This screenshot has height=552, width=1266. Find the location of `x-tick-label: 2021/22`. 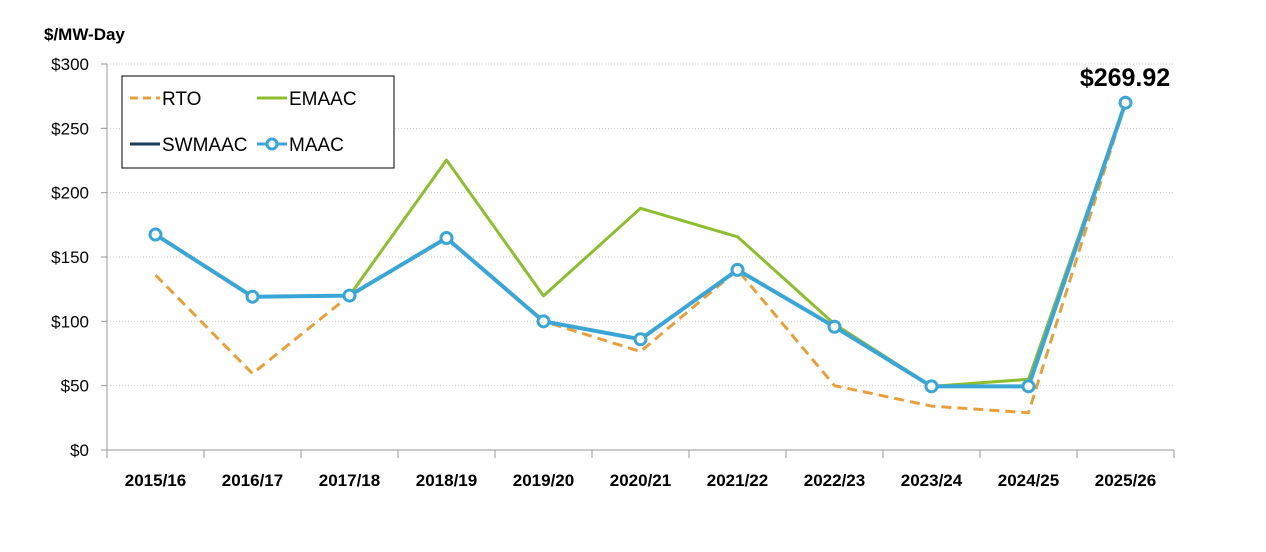

x-tick-label: 2021/22 is located at coordinates (737, 480).